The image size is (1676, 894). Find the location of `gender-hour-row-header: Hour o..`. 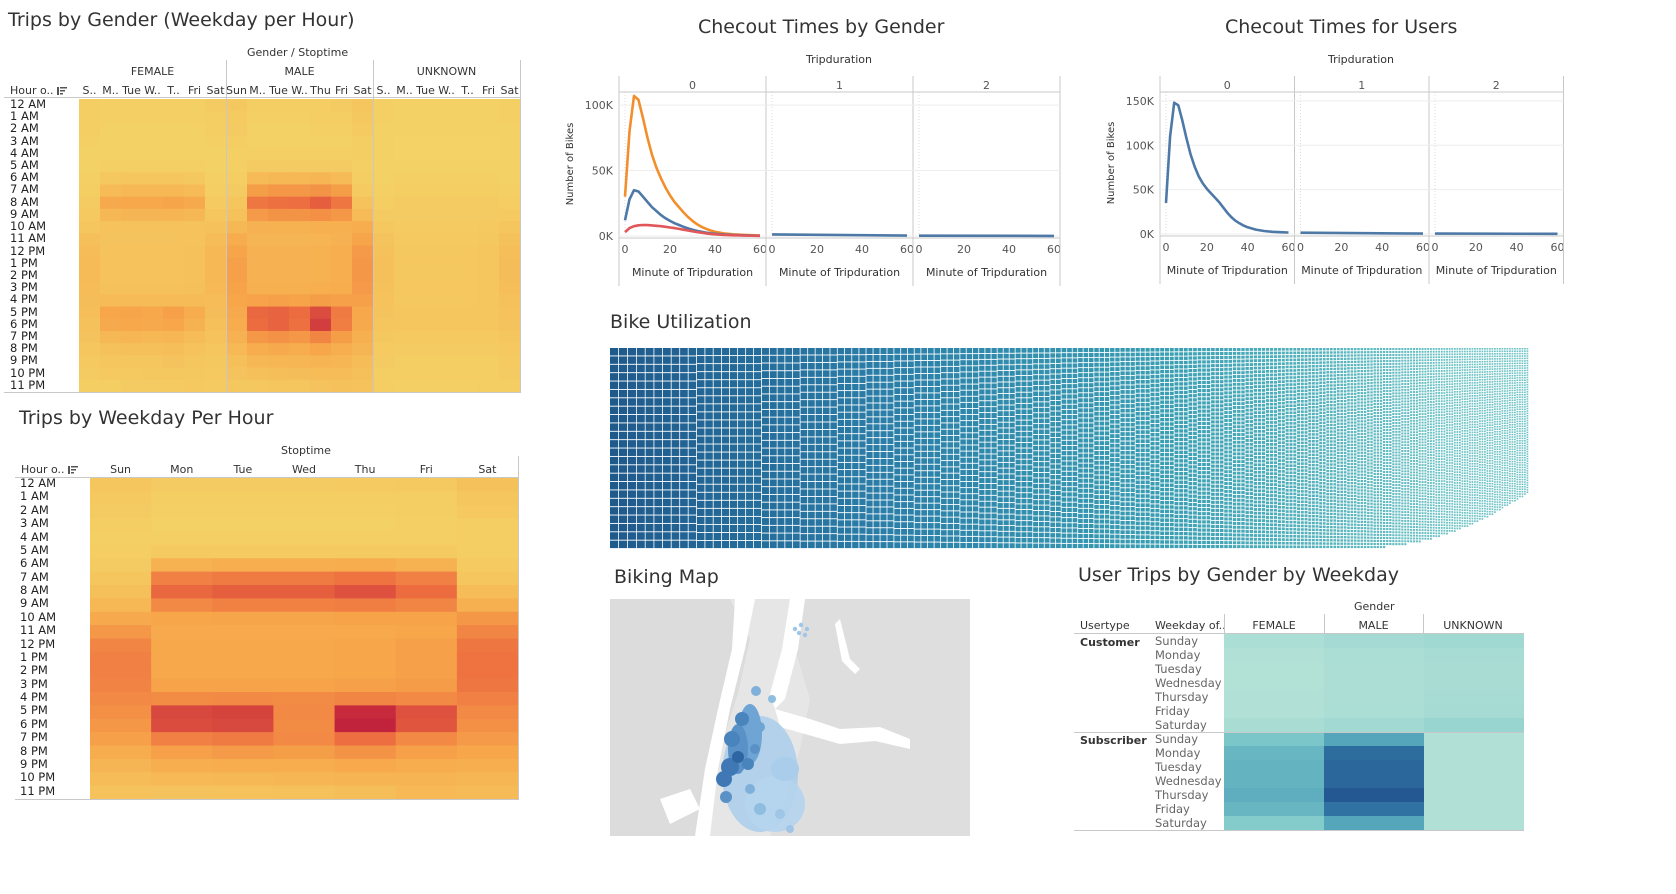

gender-hour-row-header: Hour o.. is located at coordinates (38, 90).